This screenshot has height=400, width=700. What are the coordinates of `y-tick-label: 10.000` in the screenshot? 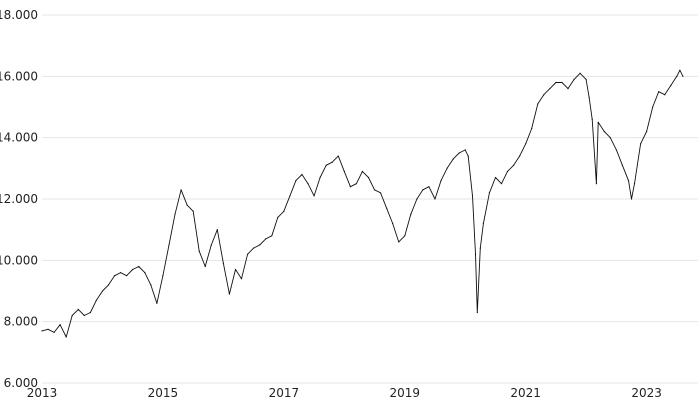 It's located at (19, 260).